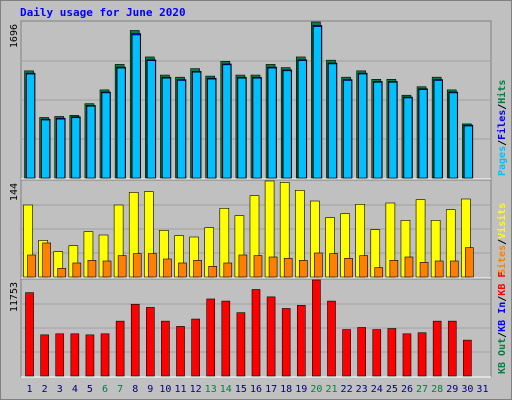 The height and width of the screenshot is (400, 512). What do you see at coordinates (120, 389) in the screenshot?
I see `x-tick-label: 7` at bounding box center [120, 389].